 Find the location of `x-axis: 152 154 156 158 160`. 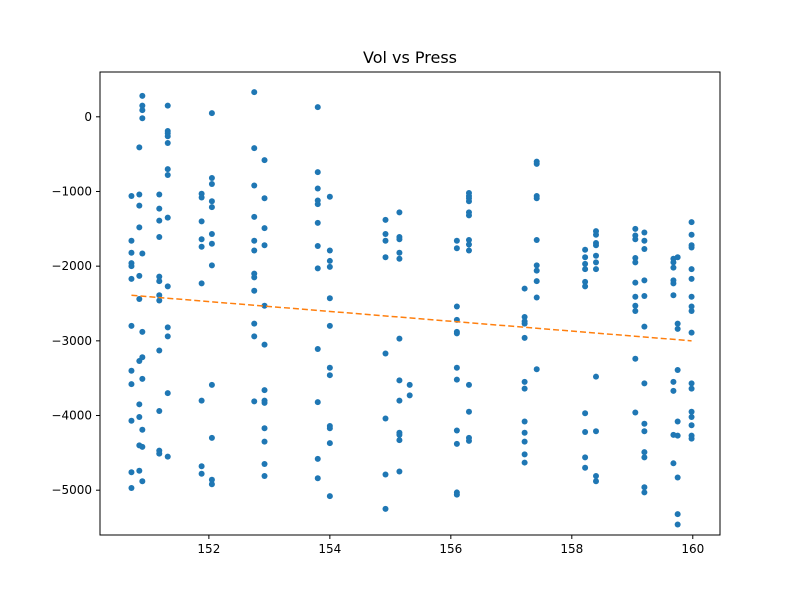

x-axis: 152 154 156 158 160 is located at coordinates (450, 545).